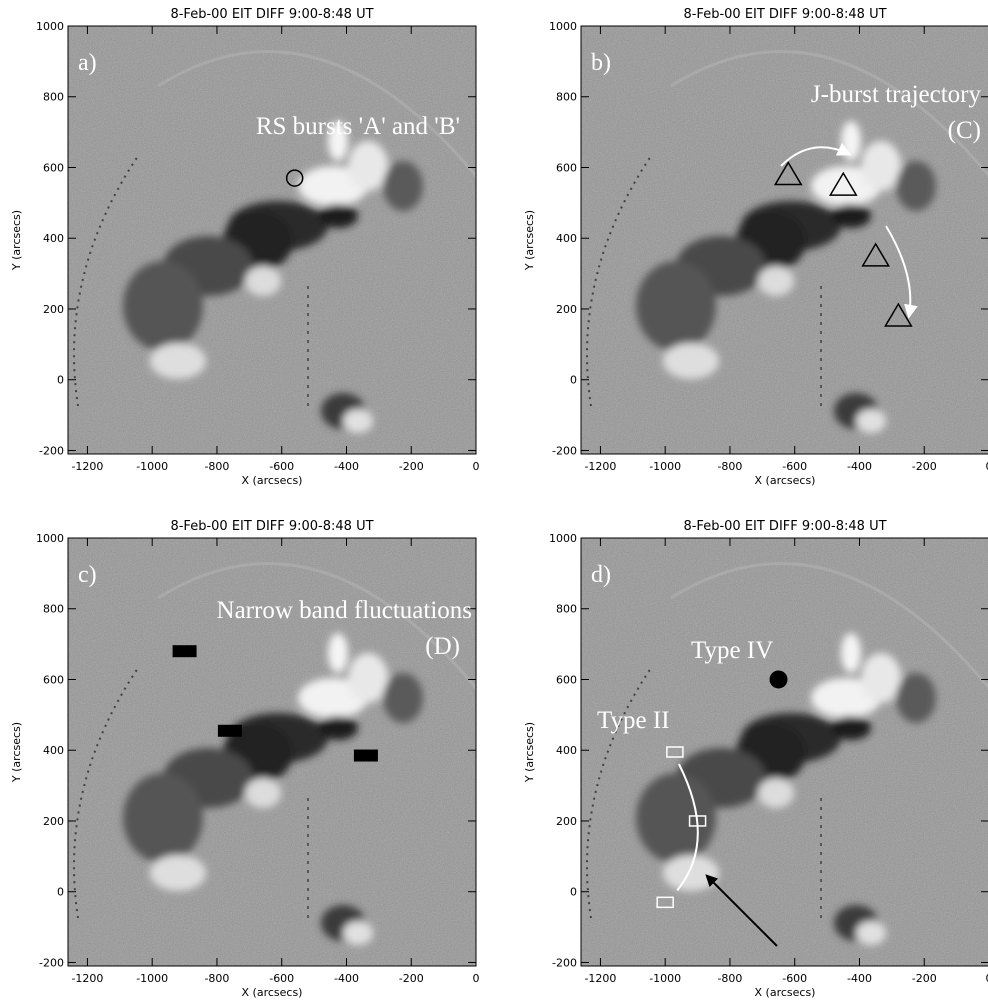 The height and width of the screenshot is (1007, 988). I want to click on type-ii-track, so click(687, 827).